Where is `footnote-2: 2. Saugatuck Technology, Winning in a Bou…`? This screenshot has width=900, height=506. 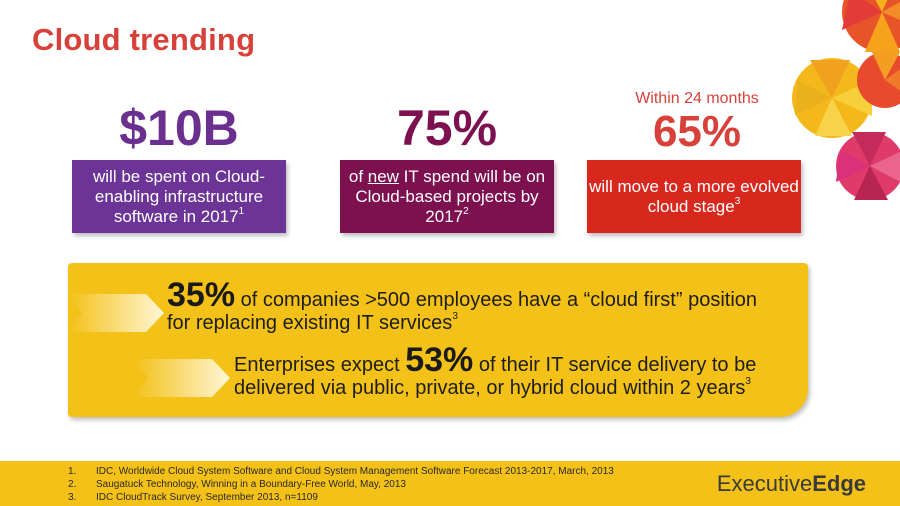
footnote-2: 2. Saugatuck Technology, Winning in a Bou… is located at coordinates (237, 484).